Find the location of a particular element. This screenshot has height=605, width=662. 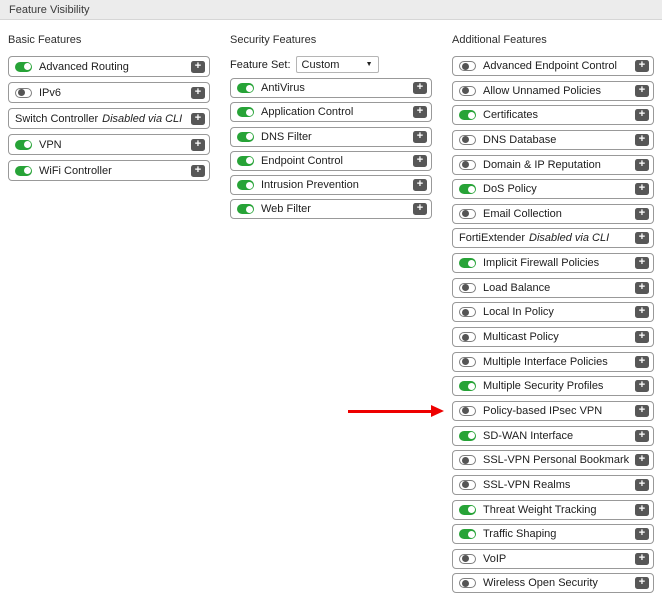

feature-row: DoS Policy + is located at coordinates (553, 189).